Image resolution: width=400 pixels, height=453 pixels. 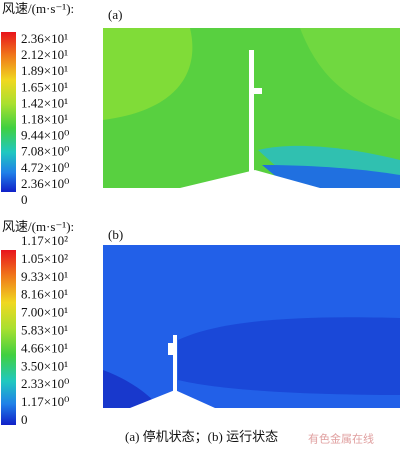 I want to click on colorbar-label: 5.83×10¹, so click(x=44, y=329).